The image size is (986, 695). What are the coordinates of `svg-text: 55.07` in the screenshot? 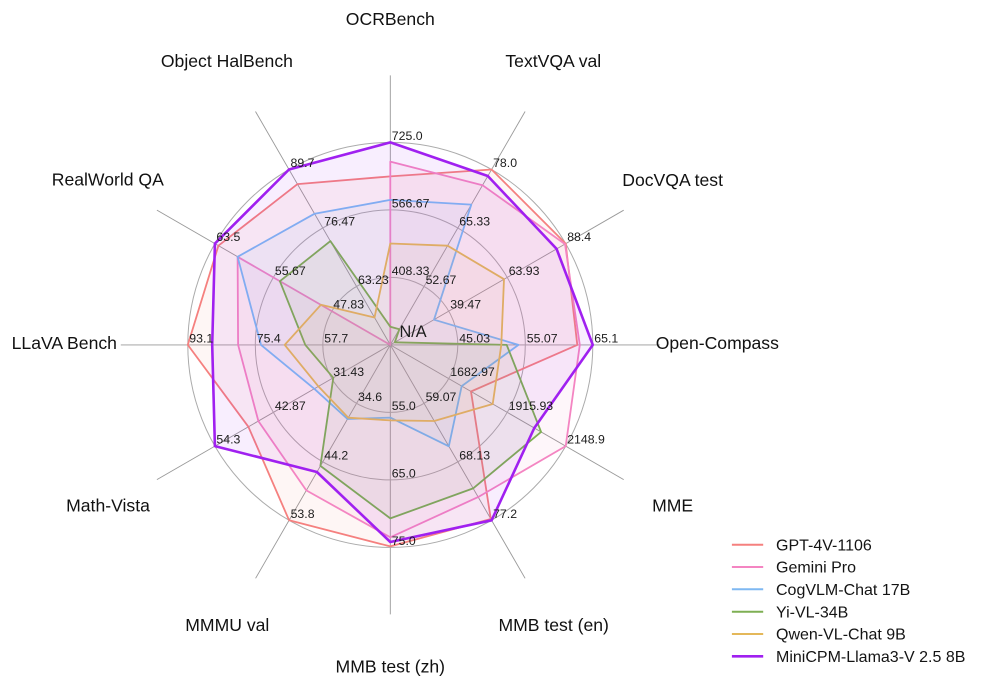 It's located at (542, 338).